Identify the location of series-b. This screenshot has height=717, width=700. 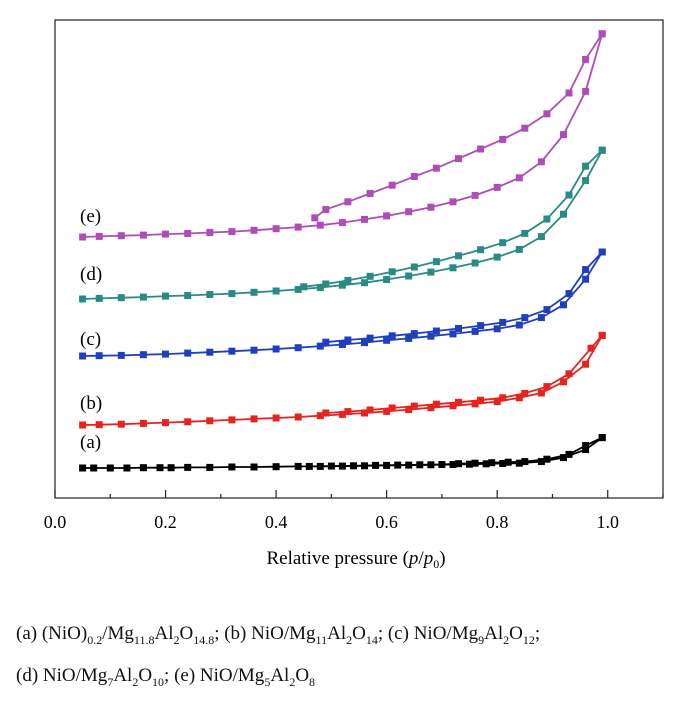
(342, 380).